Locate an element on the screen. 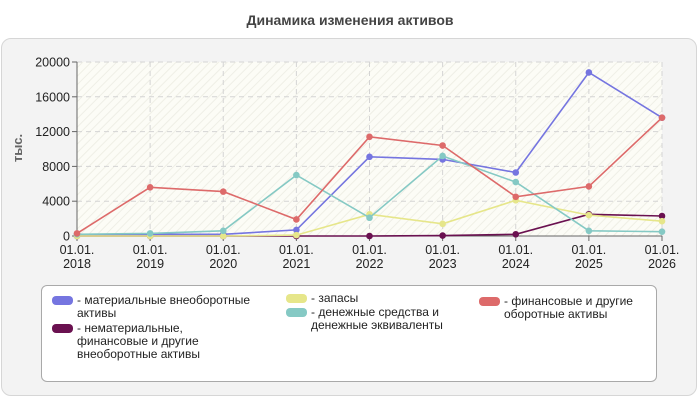 This screenshot has width=700, height=400. x-tick-label: 01.01. 2023 is located at coordinates (442, 257).